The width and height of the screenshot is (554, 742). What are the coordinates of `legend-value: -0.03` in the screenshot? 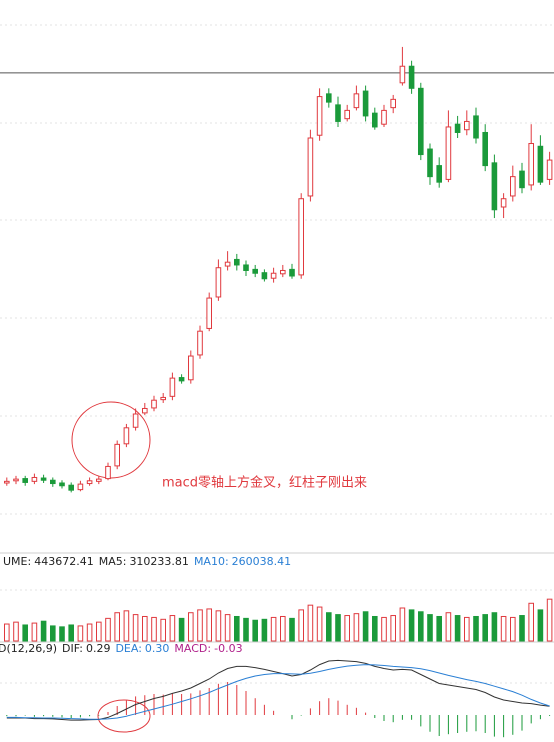 It's located at (228, 648).